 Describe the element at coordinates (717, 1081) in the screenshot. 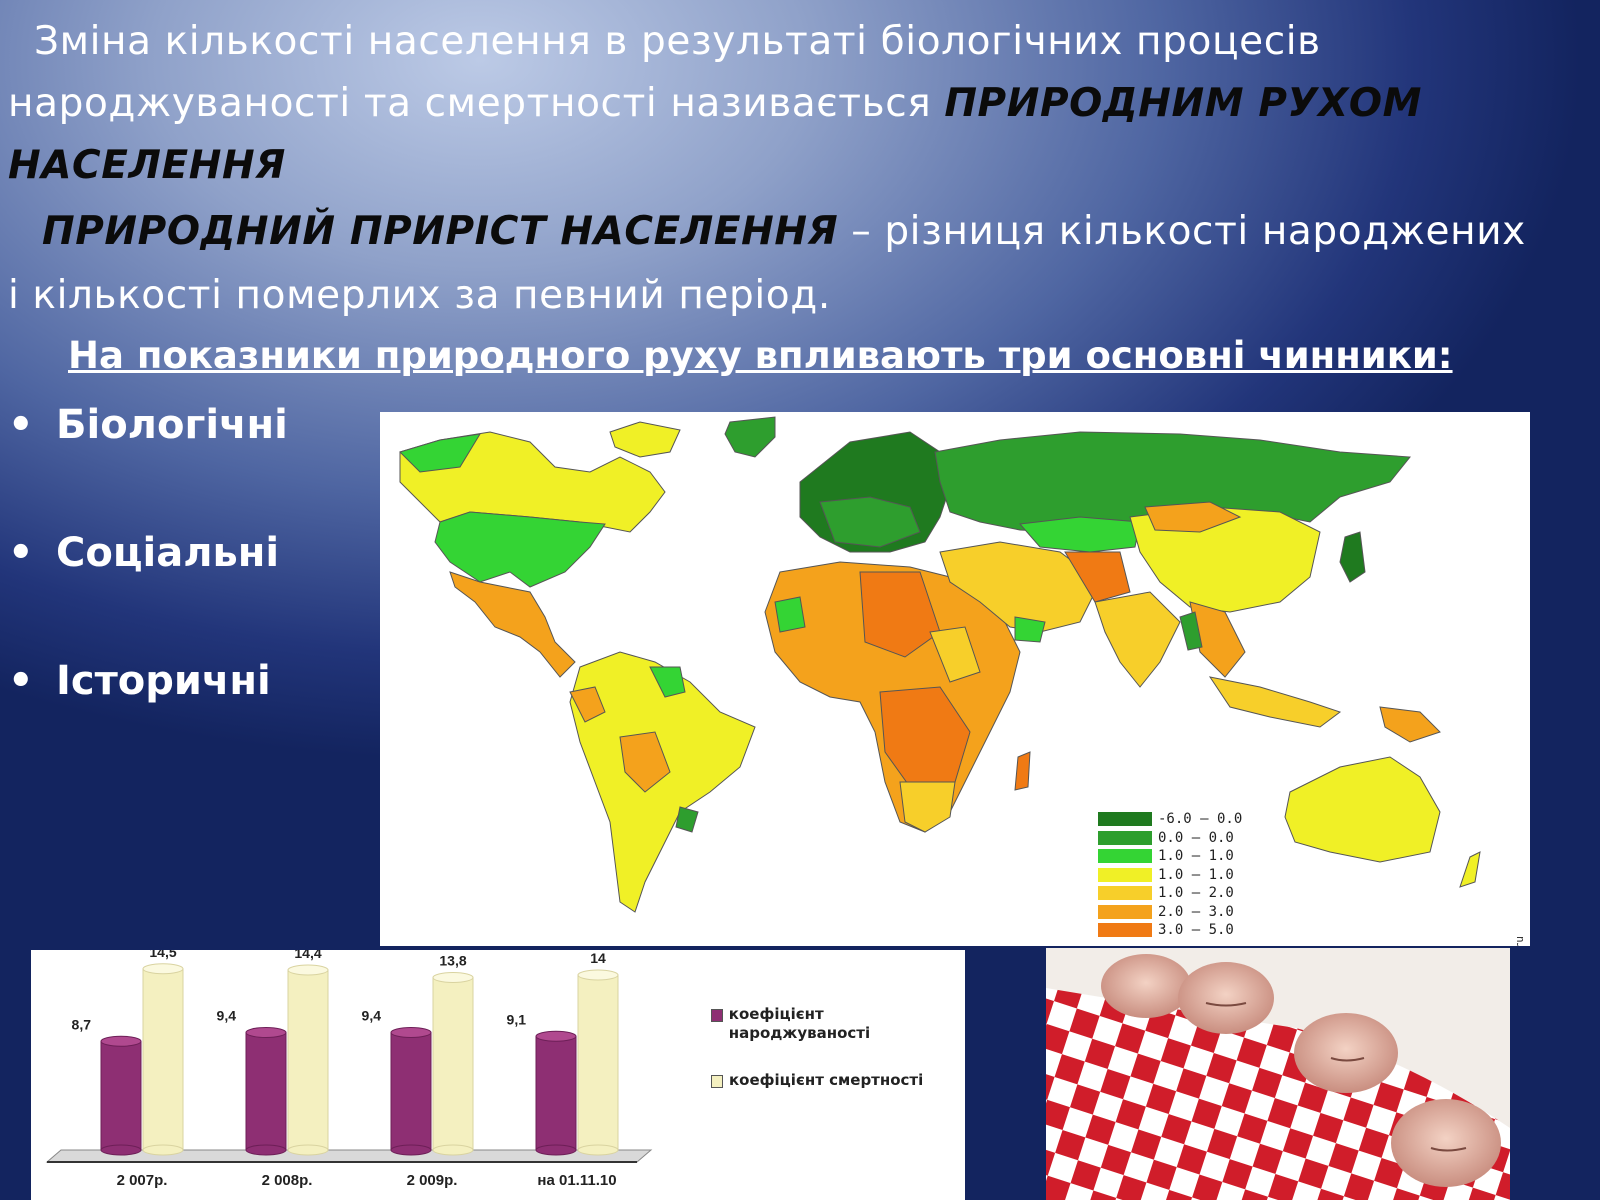

I see `legend-swatch-death` at that location.